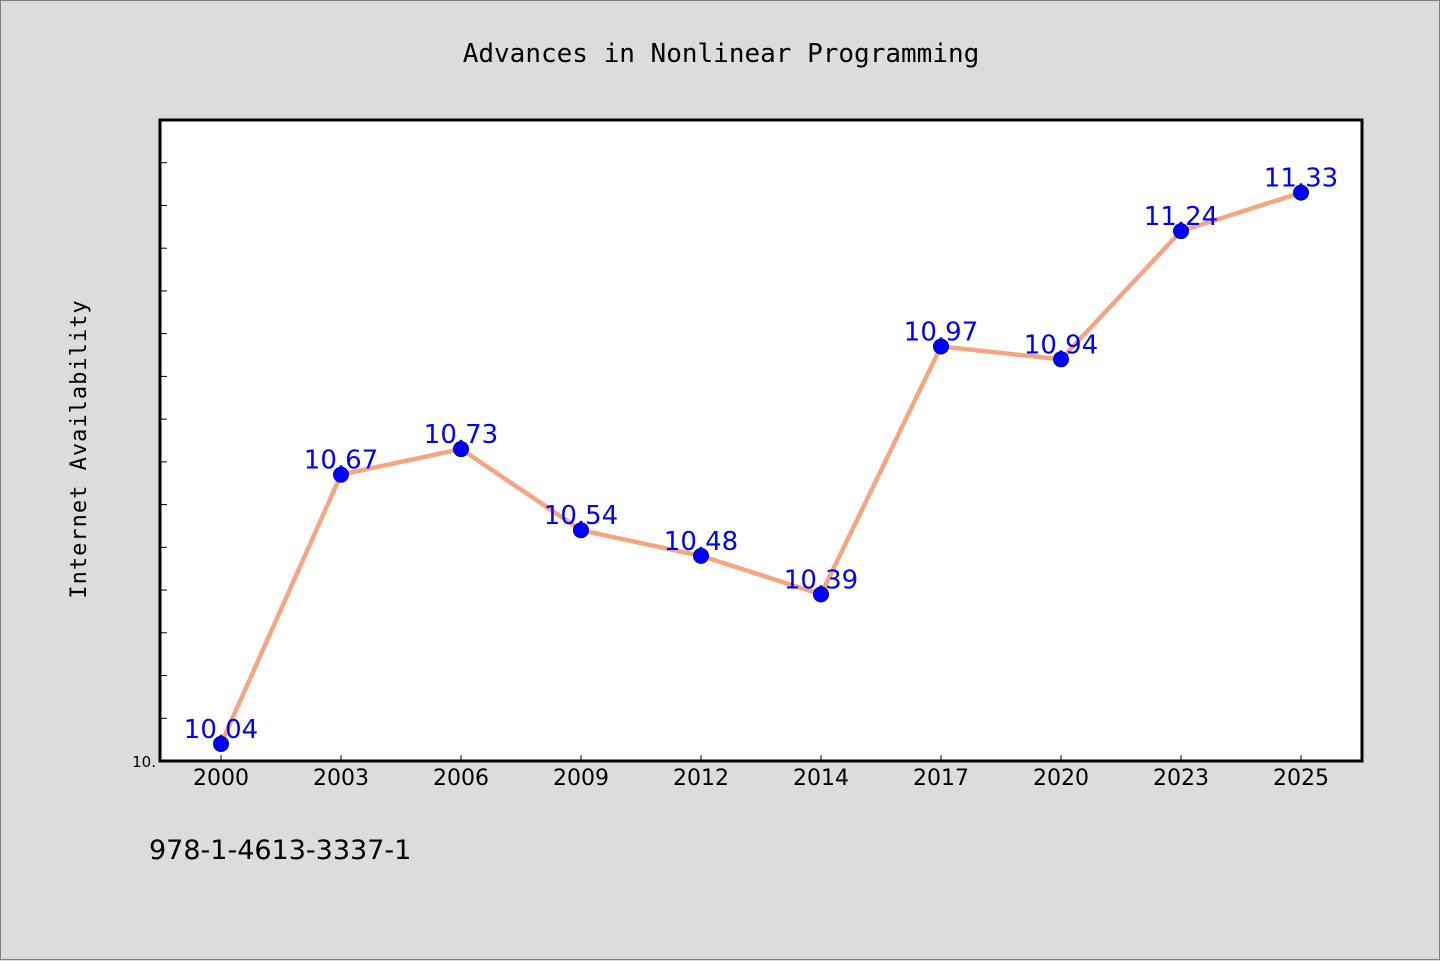 The image size is (1440, 961). What do you see at coordinates (701, 542) in the screenshot?
I see `data-label: 10.48` at bounding box center [701, 542].